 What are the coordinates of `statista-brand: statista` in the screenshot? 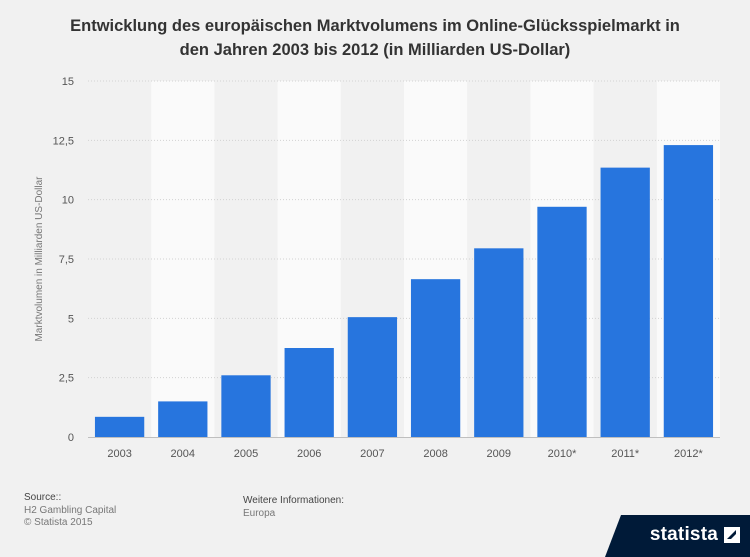 It's located at (677, 536).